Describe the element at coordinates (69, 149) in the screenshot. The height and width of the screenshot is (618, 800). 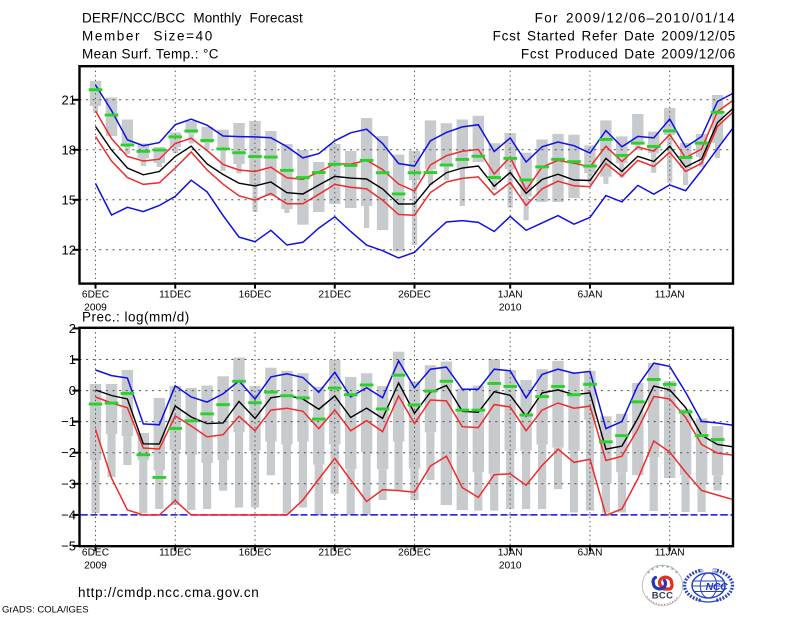
I see `svg-text: 18` at that location.